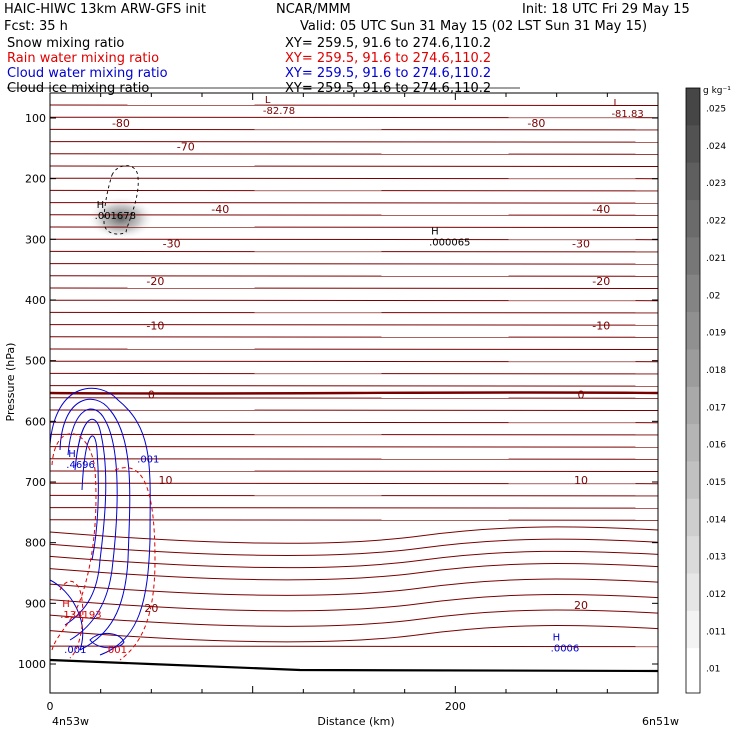 The width and height of the screenshot is (740, 740). Describe the element at coordinates (70, 721) in the screenshot. I see `x-start-label: 4n53w` at that location.